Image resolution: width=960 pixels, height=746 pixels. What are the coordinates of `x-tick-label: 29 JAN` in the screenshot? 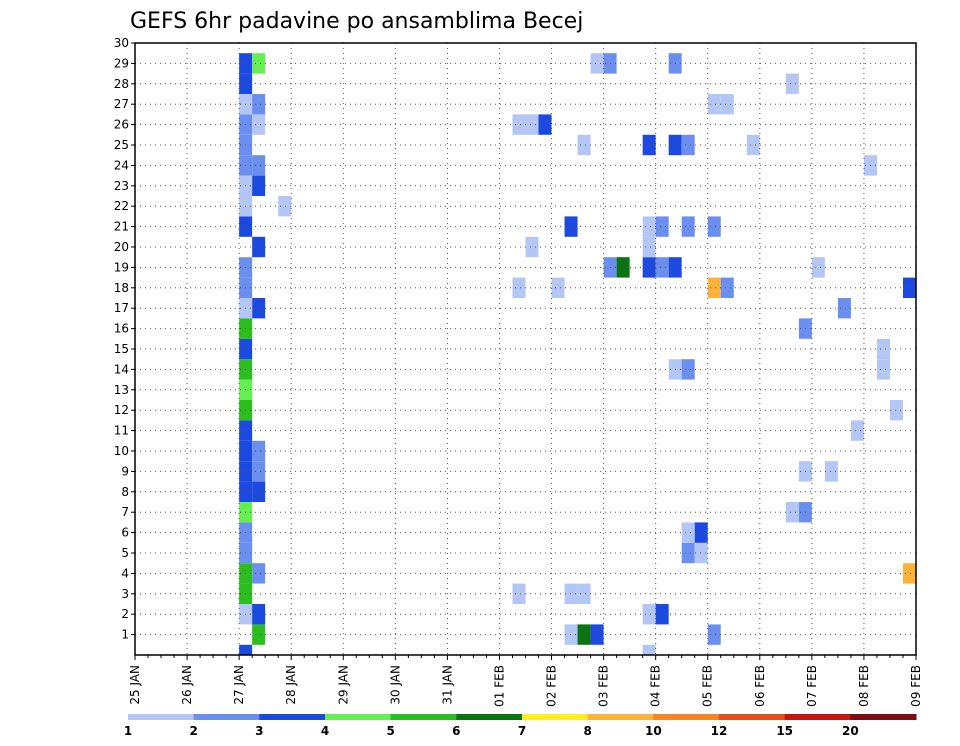 It's located at (343, 685).